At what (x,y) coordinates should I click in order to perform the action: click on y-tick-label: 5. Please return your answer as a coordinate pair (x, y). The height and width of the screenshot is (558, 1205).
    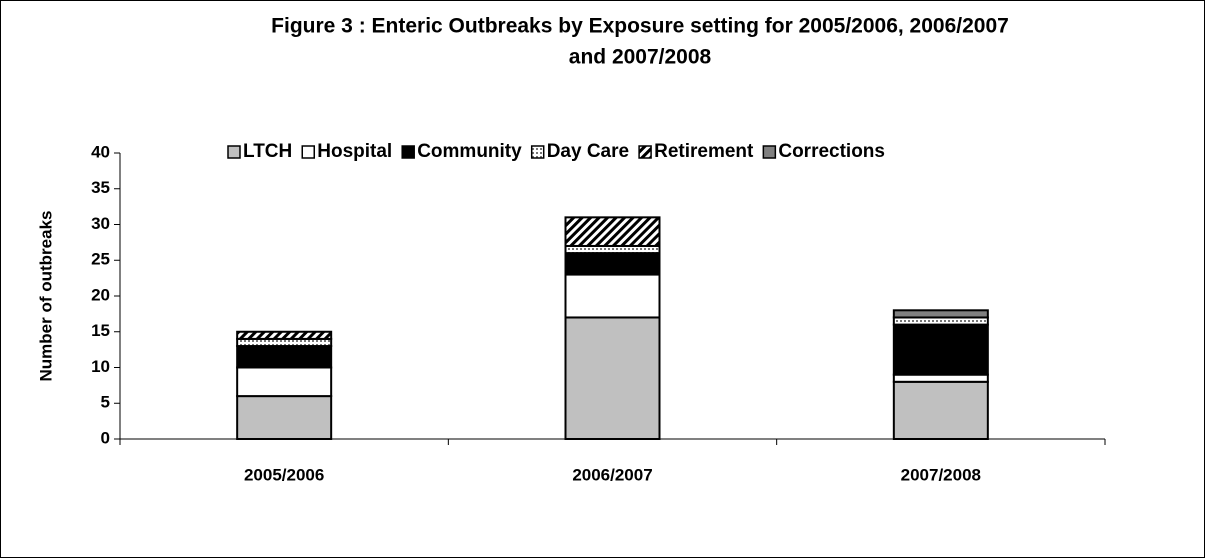
    Looking at the image, I should click on (105, 402).